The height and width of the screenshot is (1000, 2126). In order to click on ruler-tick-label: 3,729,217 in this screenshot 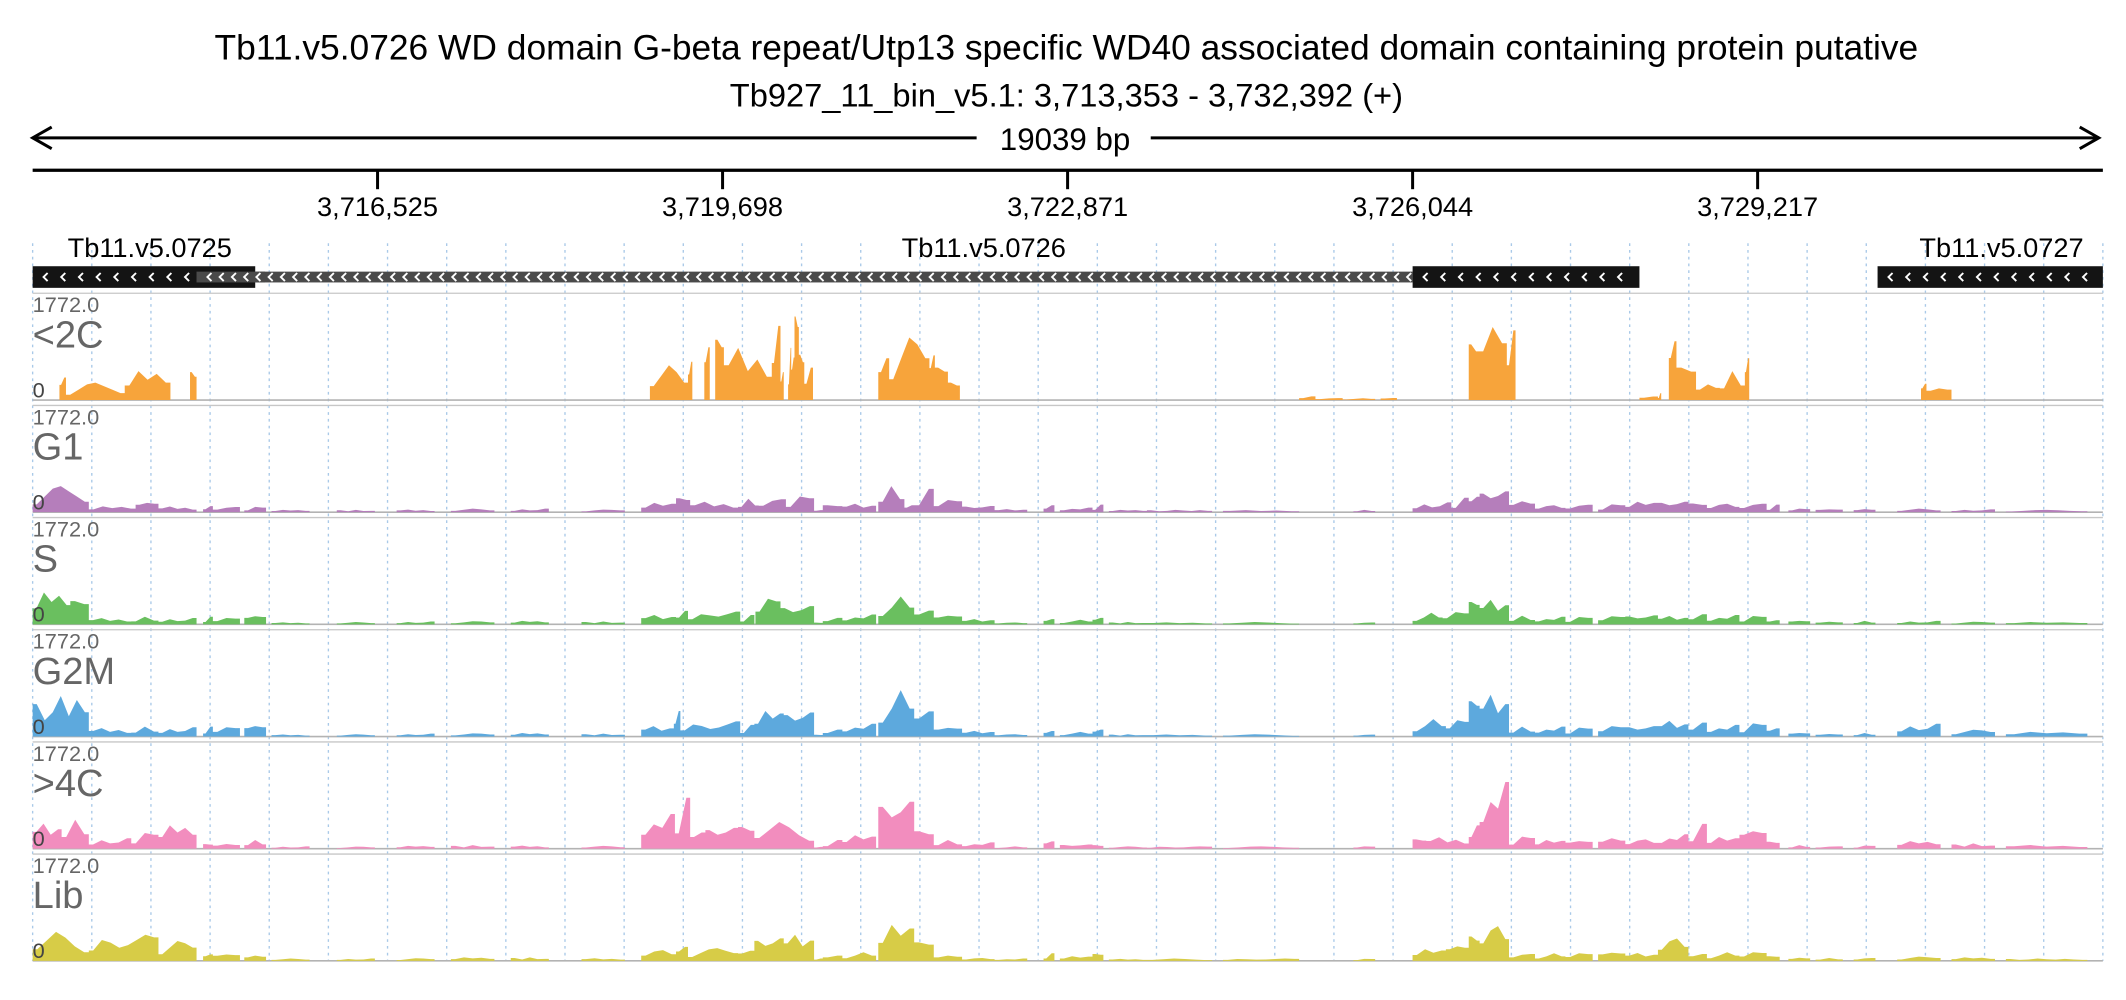, I will do `click(1757, 206)`.